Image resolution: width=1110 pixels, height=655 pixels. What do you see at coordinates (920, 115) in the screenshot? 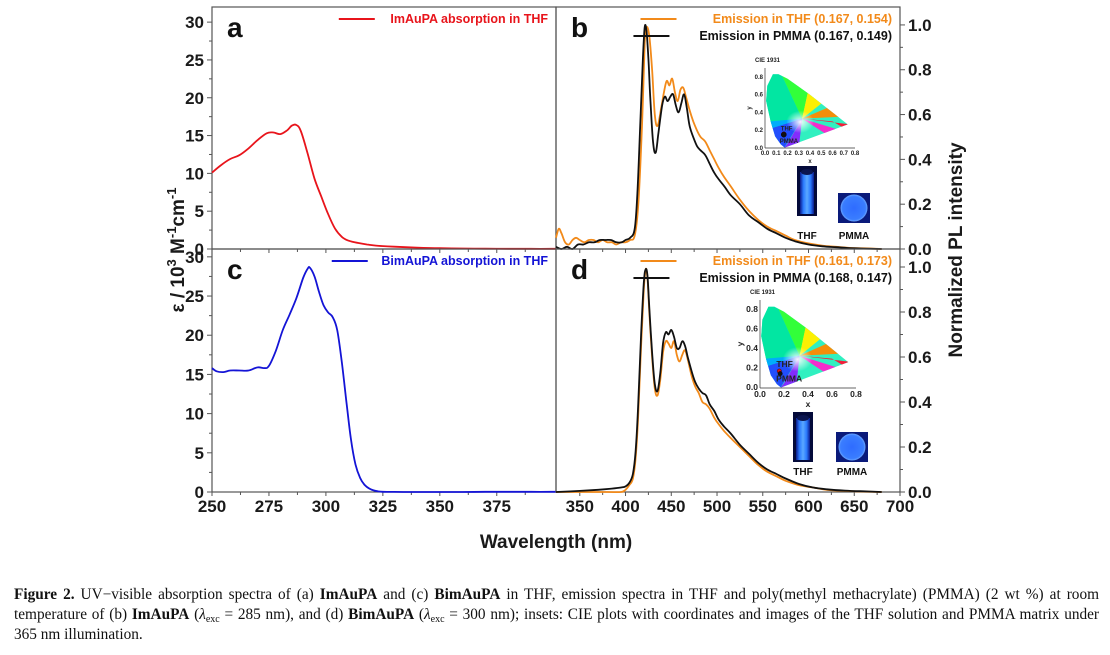
I see `y-tick-label: 0.6` at bounding box center [920, 115].